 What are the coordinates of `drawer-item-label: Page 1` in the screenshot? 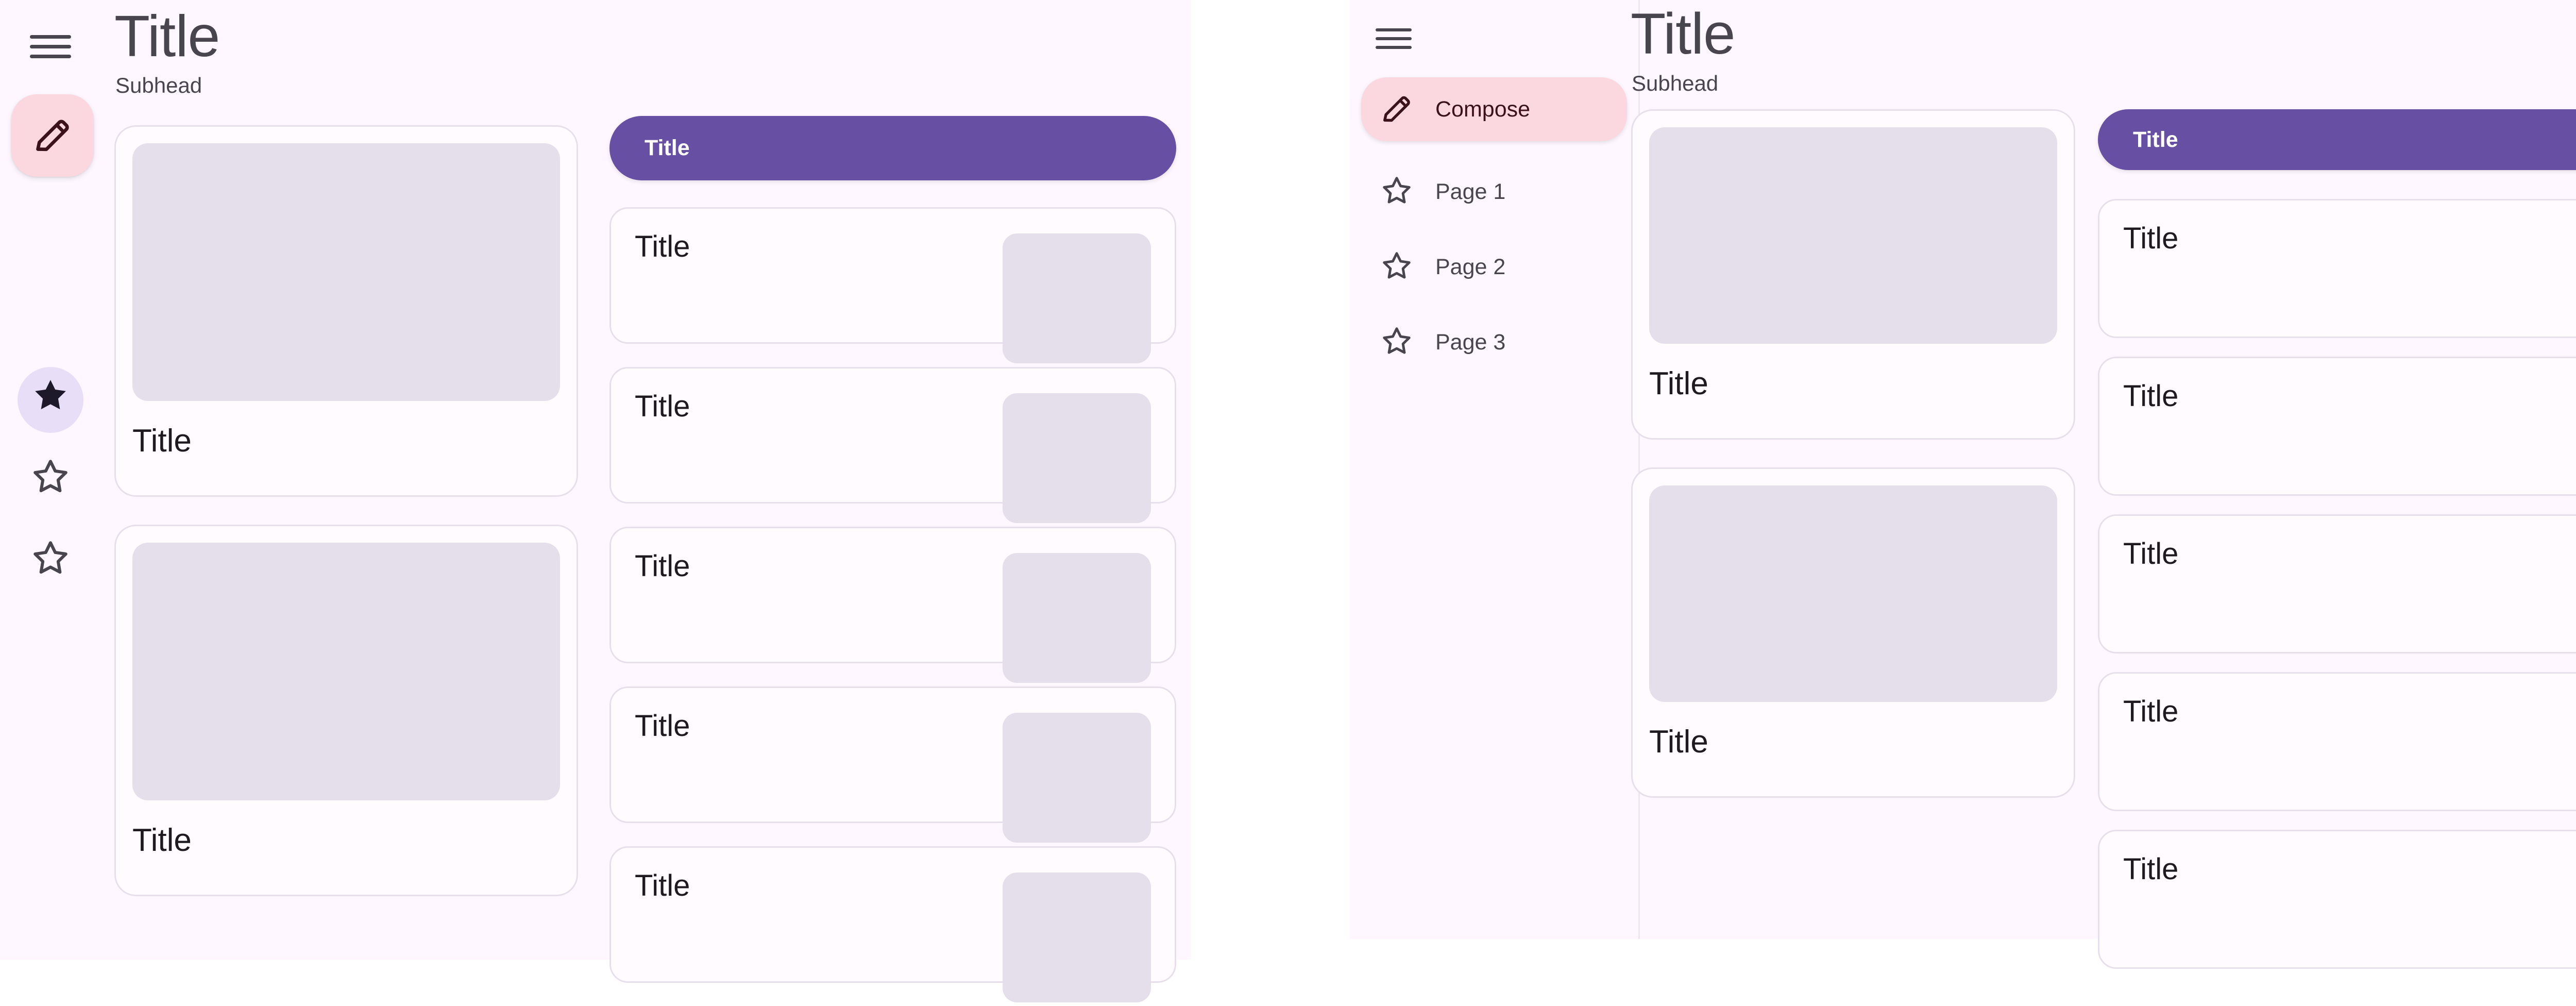 It's located at (1470, 191).